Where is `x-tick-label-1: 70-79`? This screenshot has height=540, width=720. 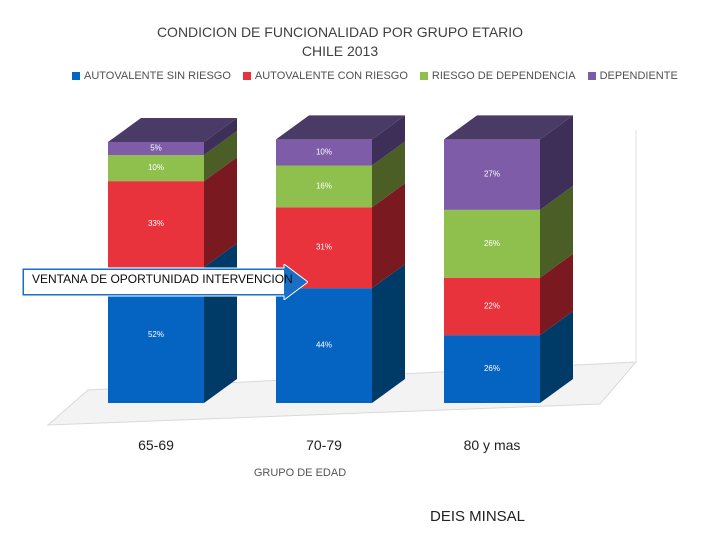
x-tick-label-1: 70-79 is located at coordinates (324, 445).